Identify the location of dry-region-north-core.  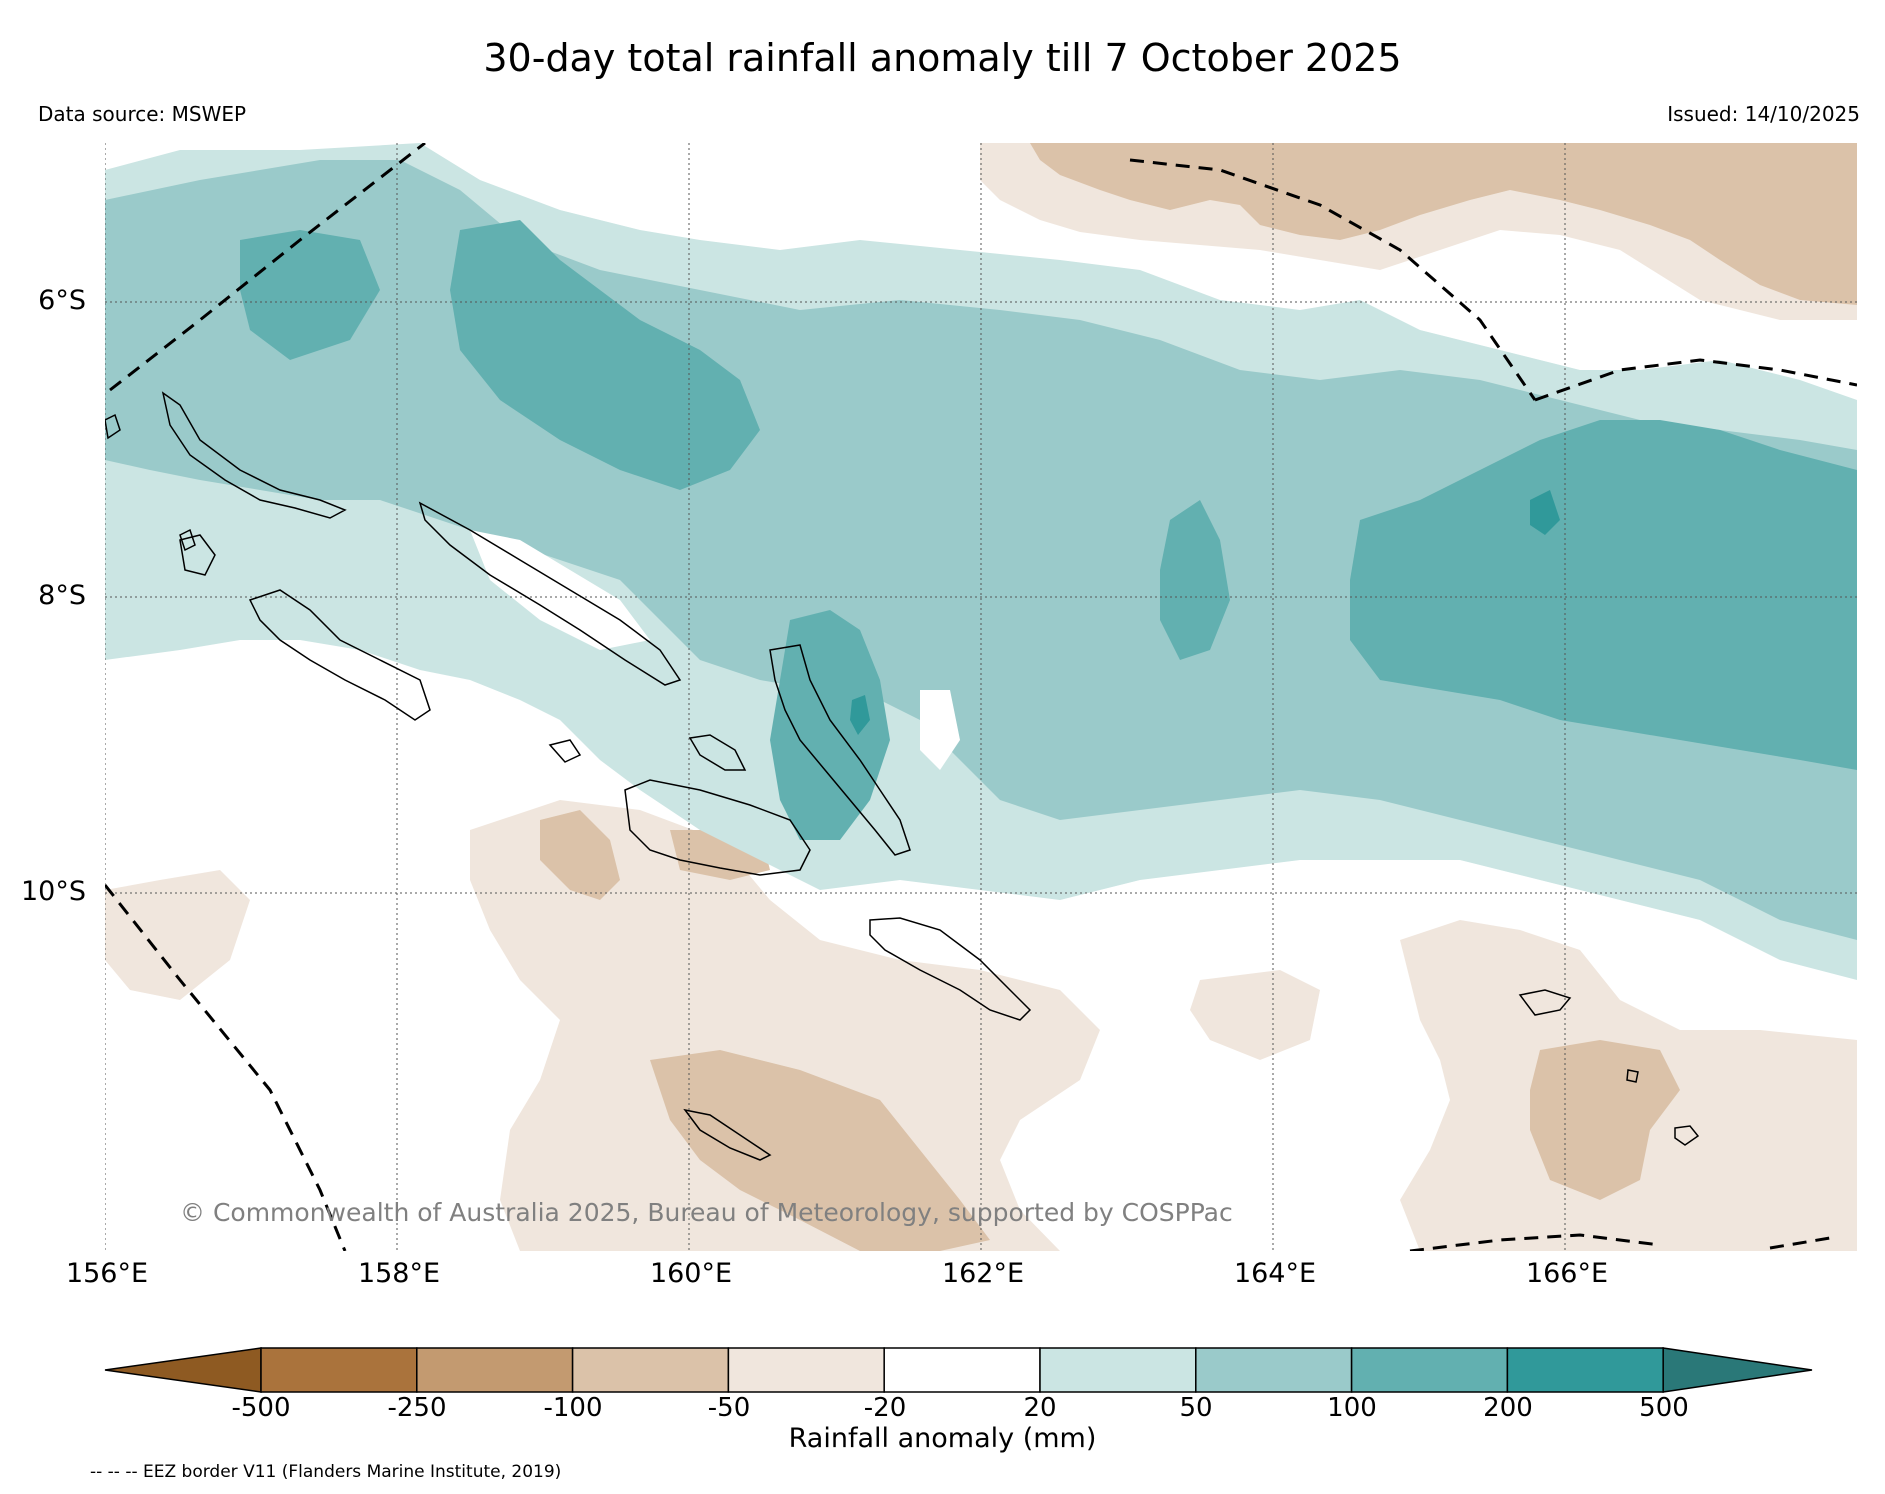
(1443, 224).